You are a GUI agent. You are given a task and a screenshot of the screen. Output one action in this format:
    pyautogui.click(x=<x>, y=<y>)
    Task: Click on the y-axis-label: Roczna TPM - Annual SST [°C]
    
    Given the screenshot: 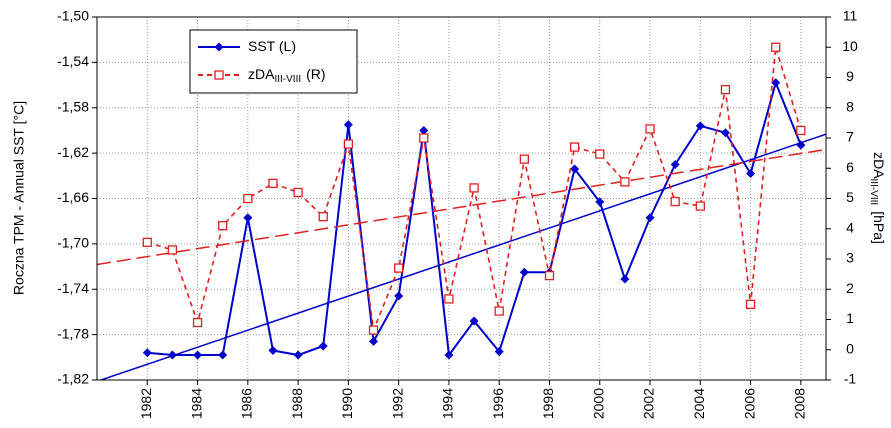 What is the action you would take?
    pyautogui.click(x=19, y=198)
    